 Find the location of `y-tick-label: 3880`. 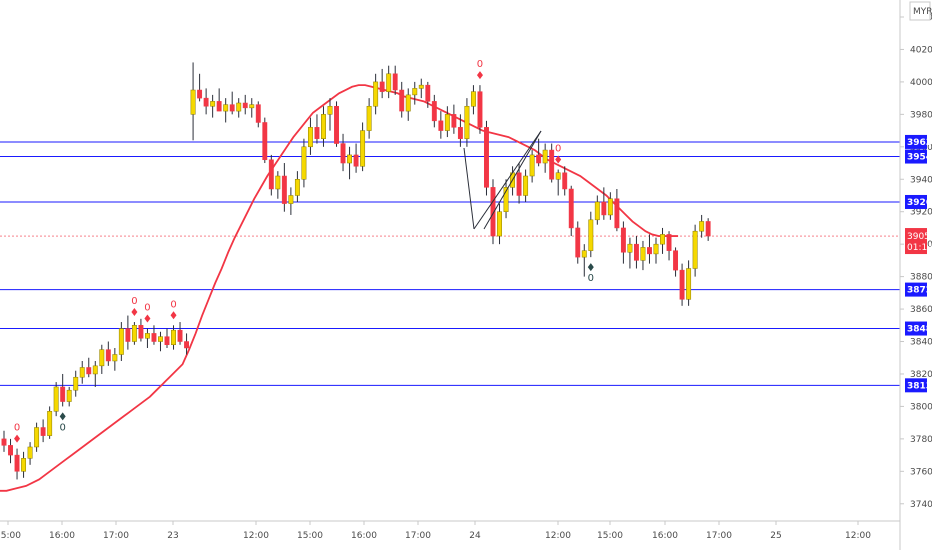

y-tick-label: 3880 is located at coordinates (921, 278).